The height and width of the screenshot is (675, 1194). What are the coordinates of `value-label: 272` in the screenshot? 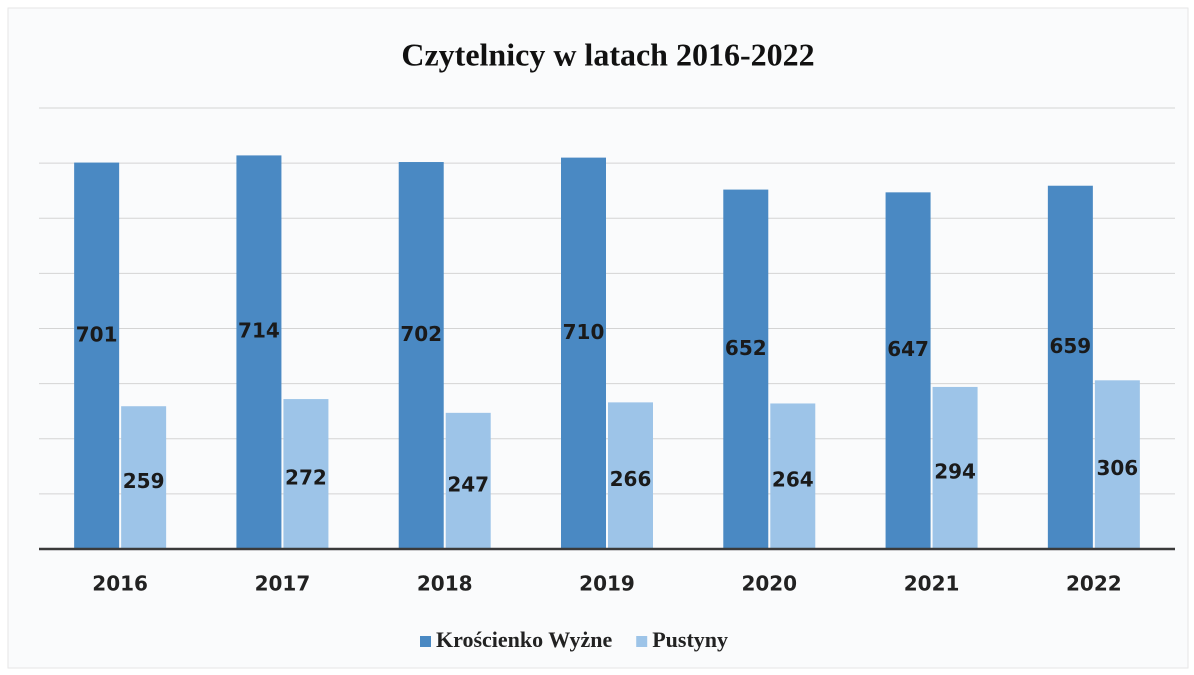 It's located at (306, 478).